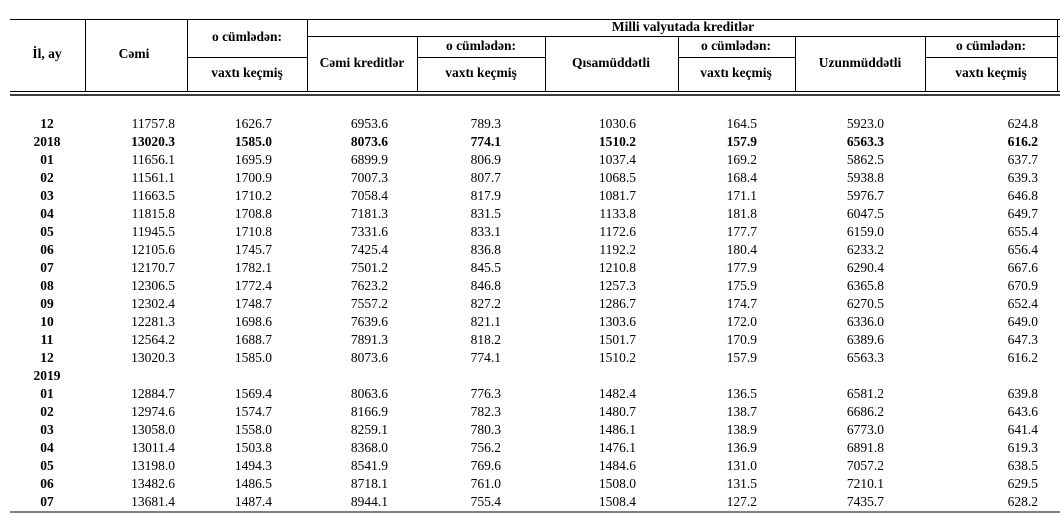 This screenshot has height=517, width=1060. What do you see at coordinates (742, 267) in the screenshot?
I see `cell: 177.9` at bounding box center [742, 267].